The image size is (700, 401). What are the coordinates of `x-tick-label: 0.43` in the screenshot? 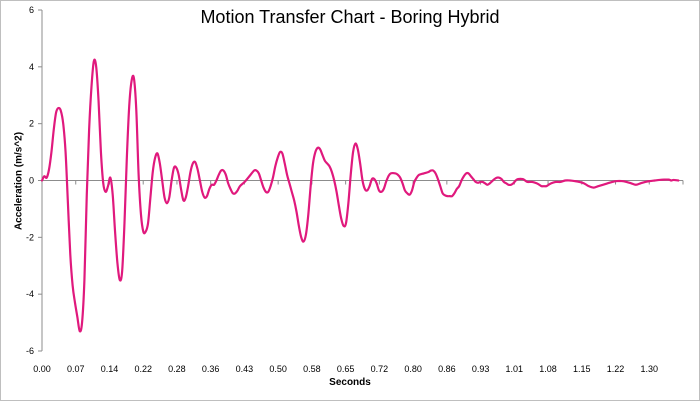 It's located at (245, 369).